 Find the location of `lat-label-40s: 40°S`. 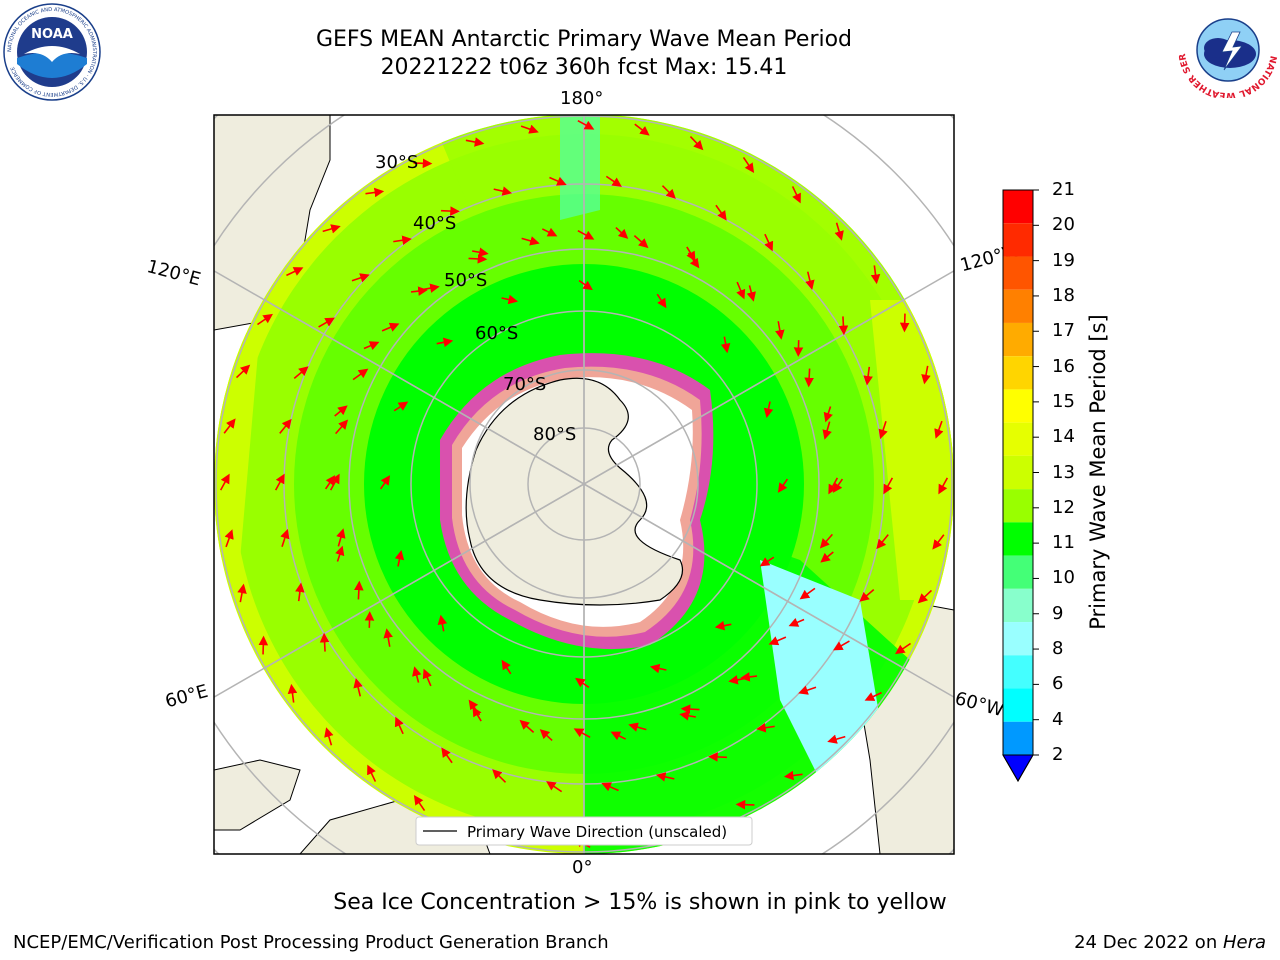

lat-label-40s: 40°S is located at coordinates (435, 223).